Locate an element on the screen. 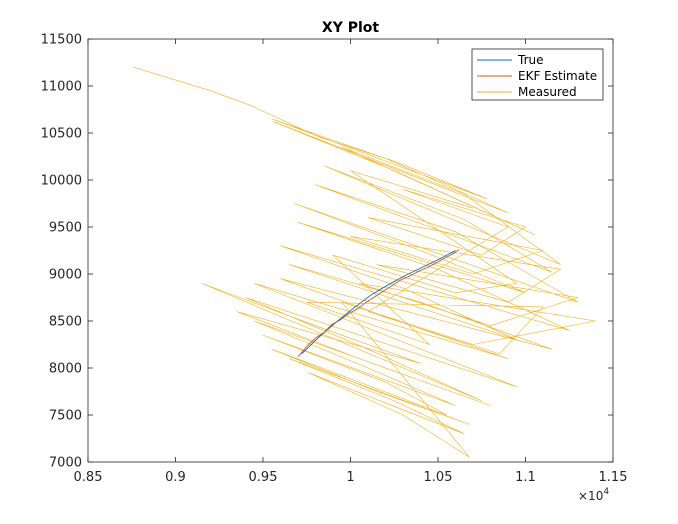 This screenshot has height=524, width=678. legend: True EKF Estimate Measured is located at coordinates (537, 74).